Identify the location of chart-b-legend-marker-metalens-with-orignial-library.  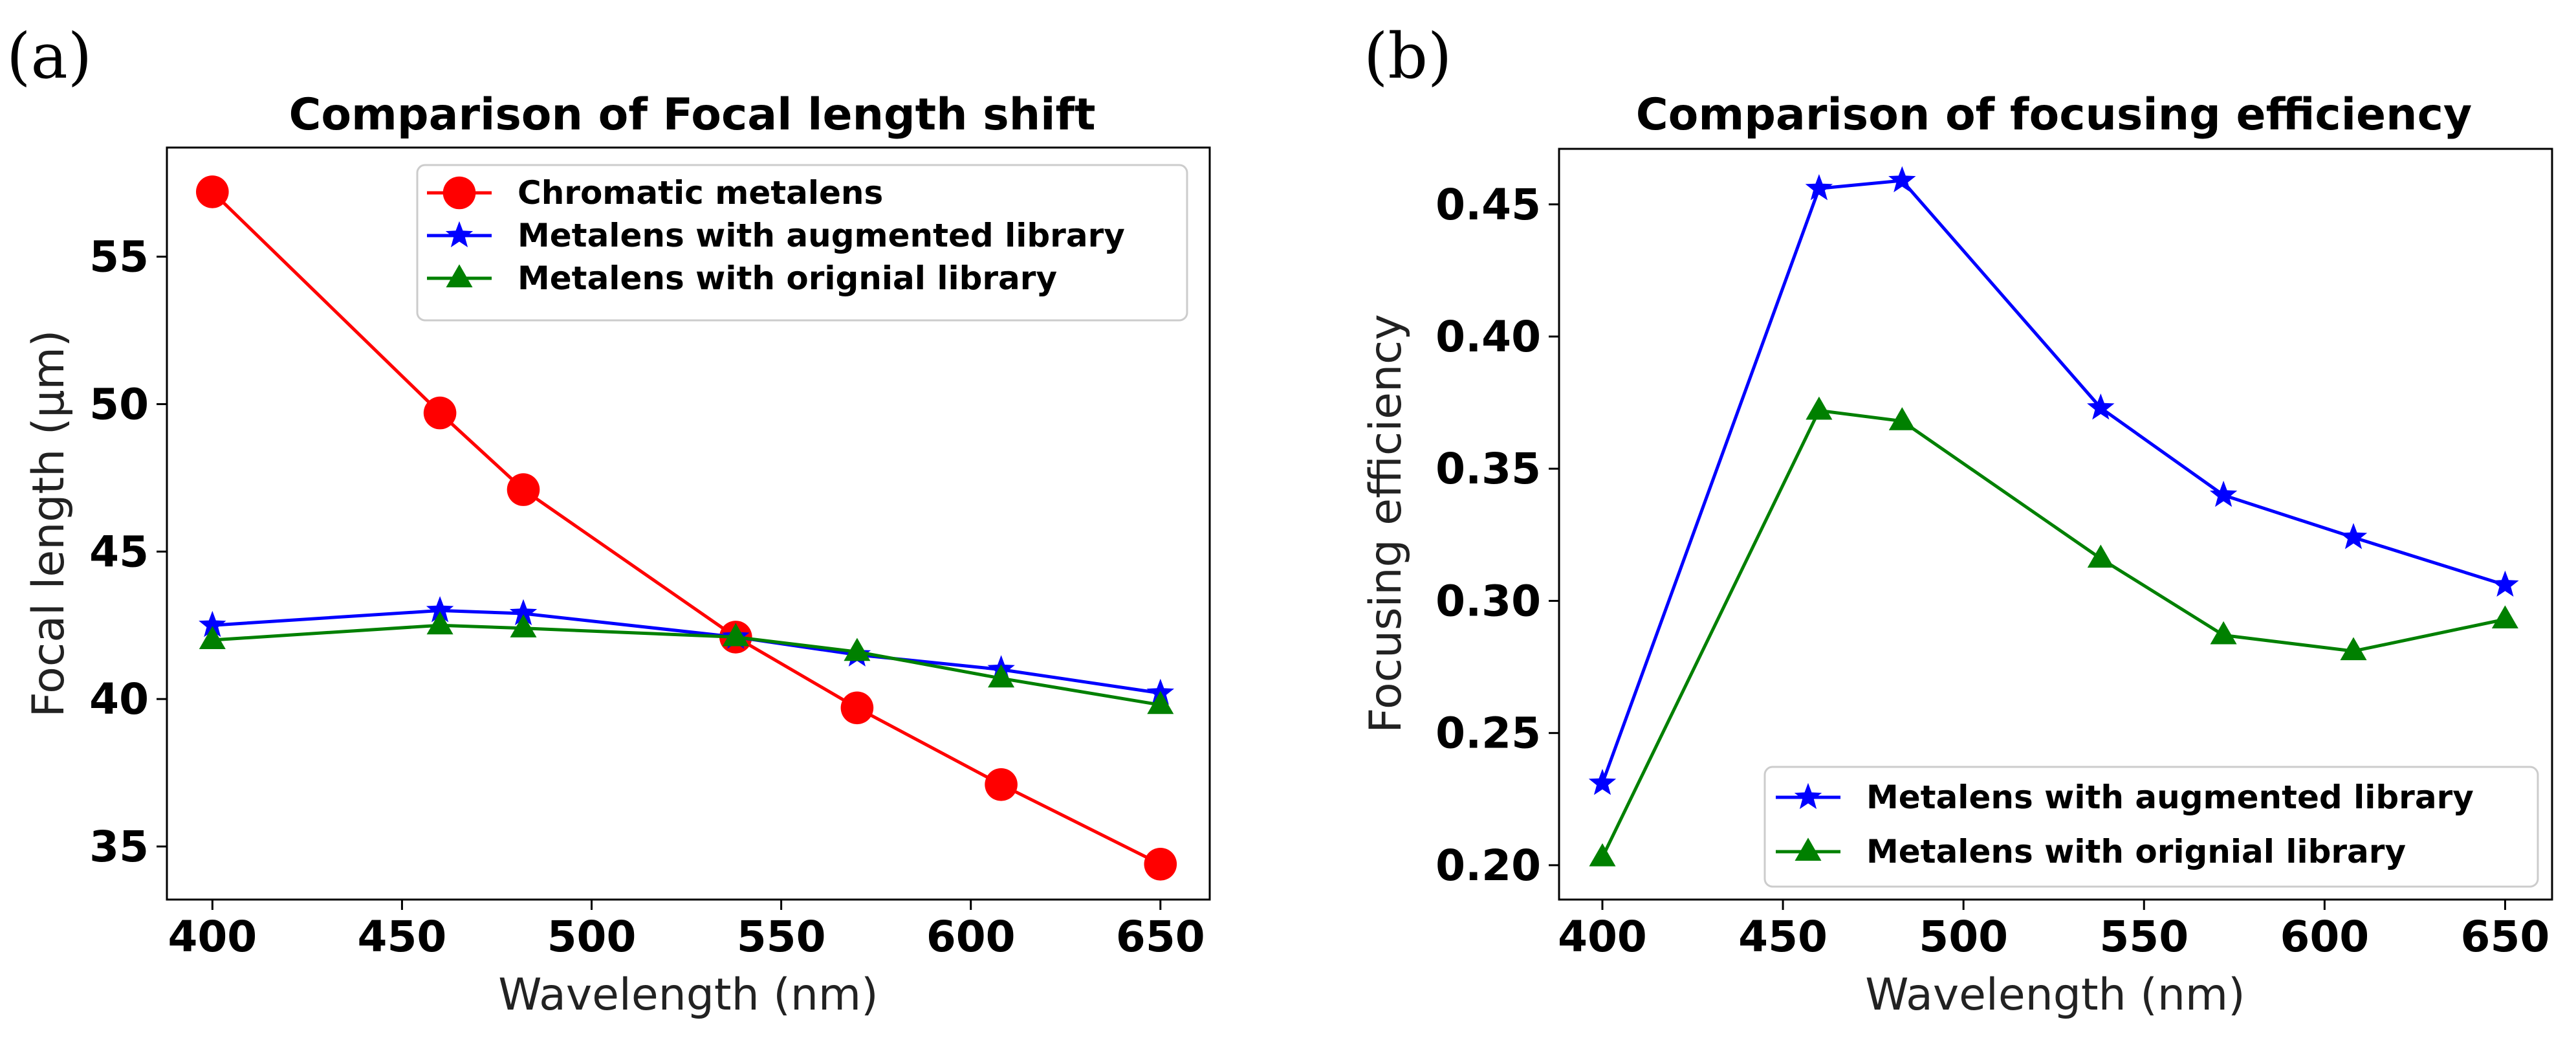
(1808, 849).